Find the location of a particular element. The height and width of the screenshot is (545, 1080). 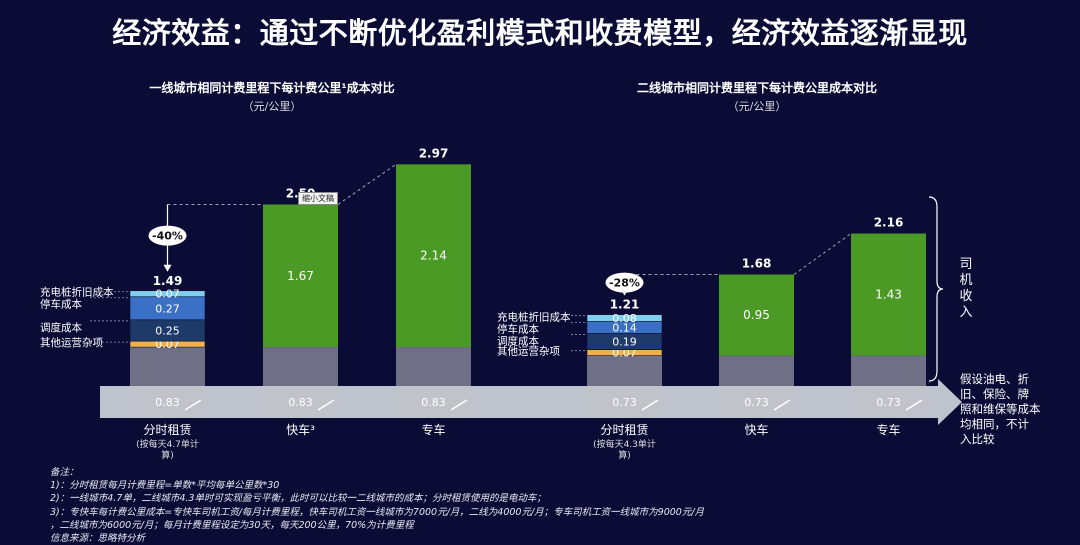

shrink-document-tooltip: 缩小文稿 is located at coordinates (318, 198).